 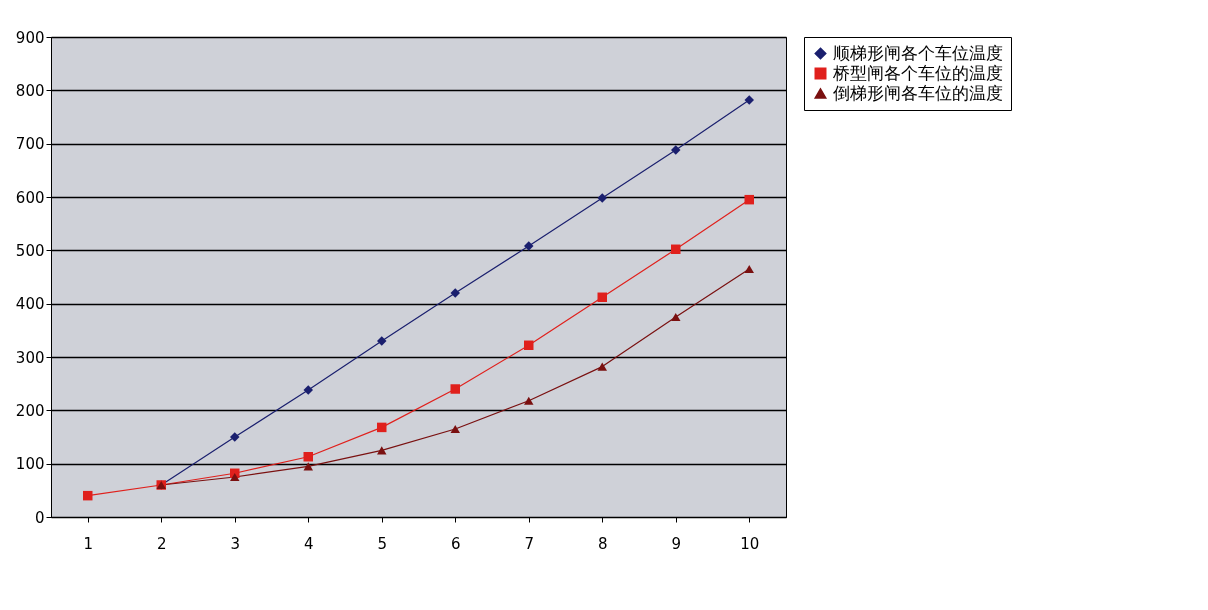 I want to click on x-tick-label: 4, so click(x=308, y=543).